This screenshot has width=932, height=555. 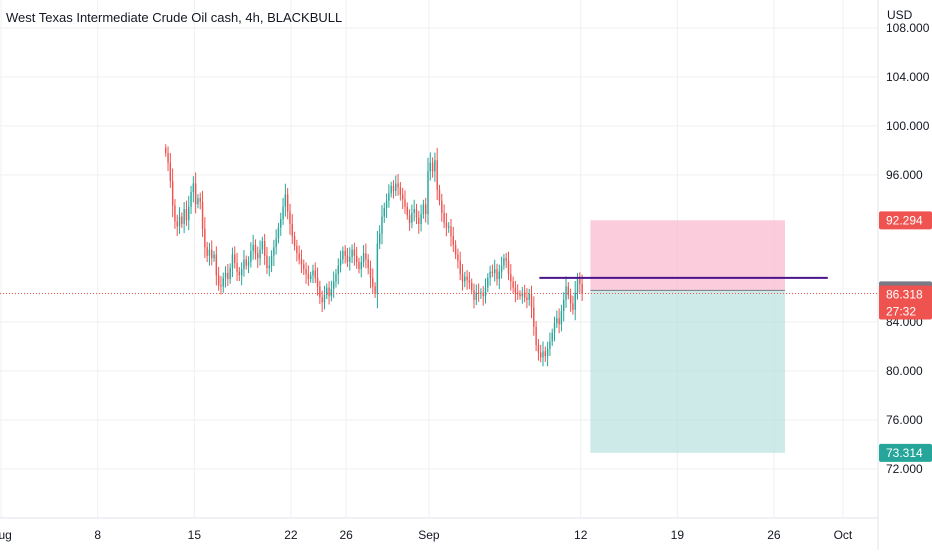 What do you see at coordinates (908, 28) in the screenshot?
I see `y-tick-label: 108.000` at bounding box center [908, 28].